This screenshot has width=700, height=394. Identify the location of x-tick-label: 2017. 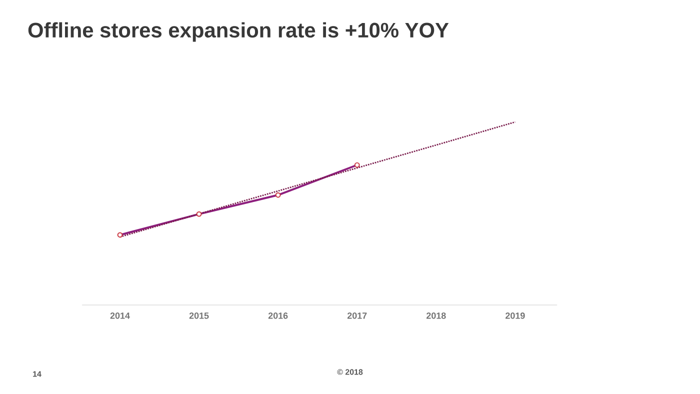
(357, 315).